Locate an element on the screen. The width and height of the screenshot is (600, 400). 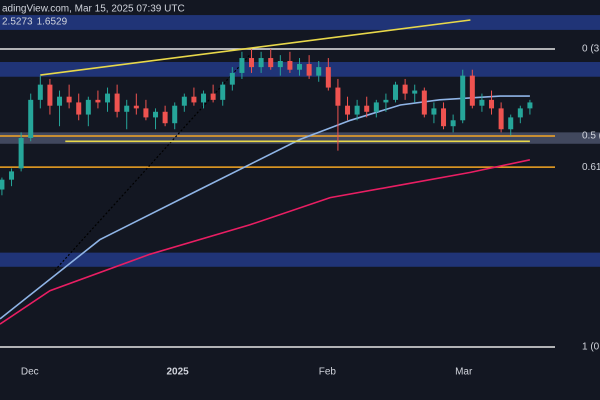
fib-label: 0.5 (1 is located at coordinates (591, 136).